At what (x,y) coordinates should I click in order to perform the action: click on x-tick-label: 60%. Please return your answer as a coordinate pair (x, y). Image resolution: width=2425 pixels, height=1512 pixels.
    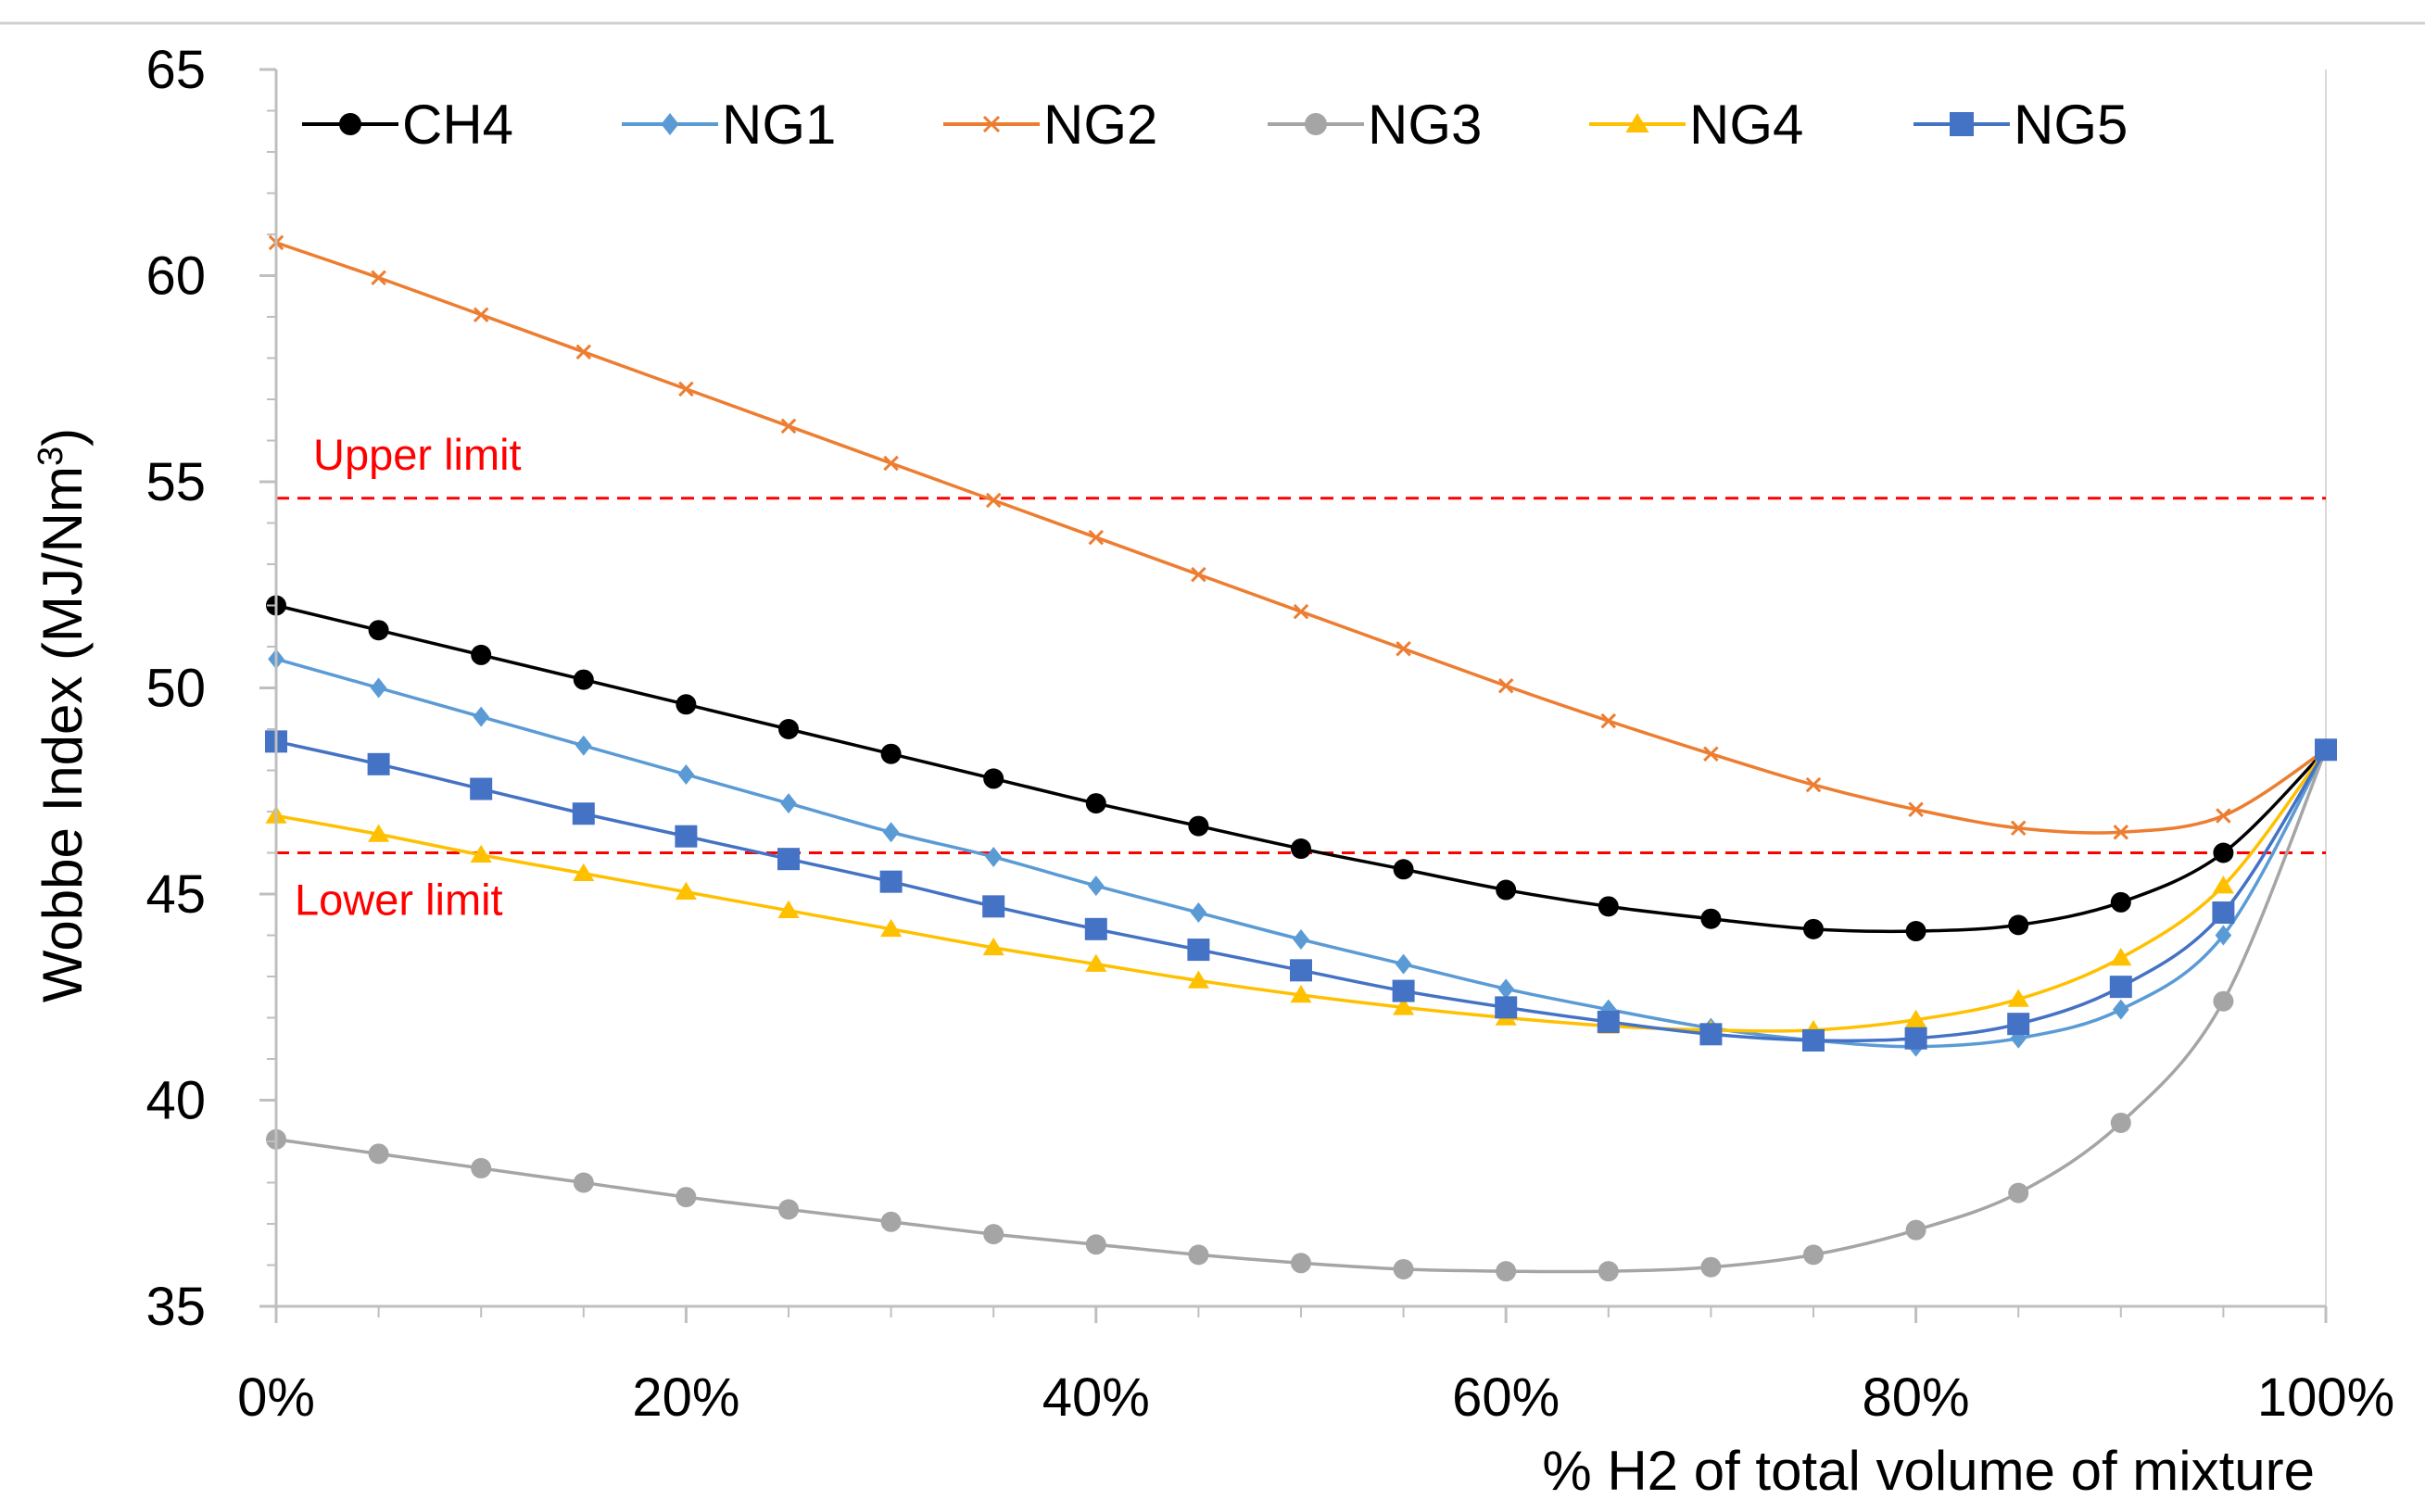
    Looking at the image, I should click on (1506, 1397).